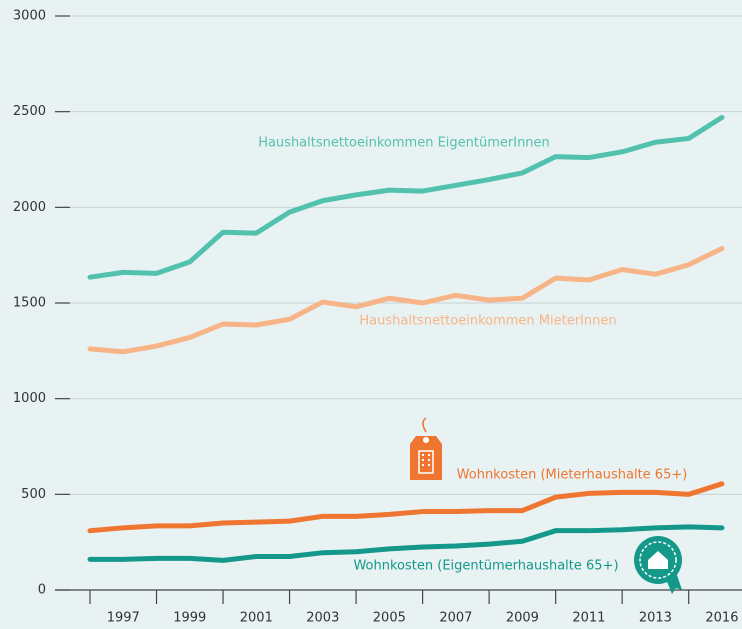  I want to click on x-tick-label: 2003, so click(322, 618).